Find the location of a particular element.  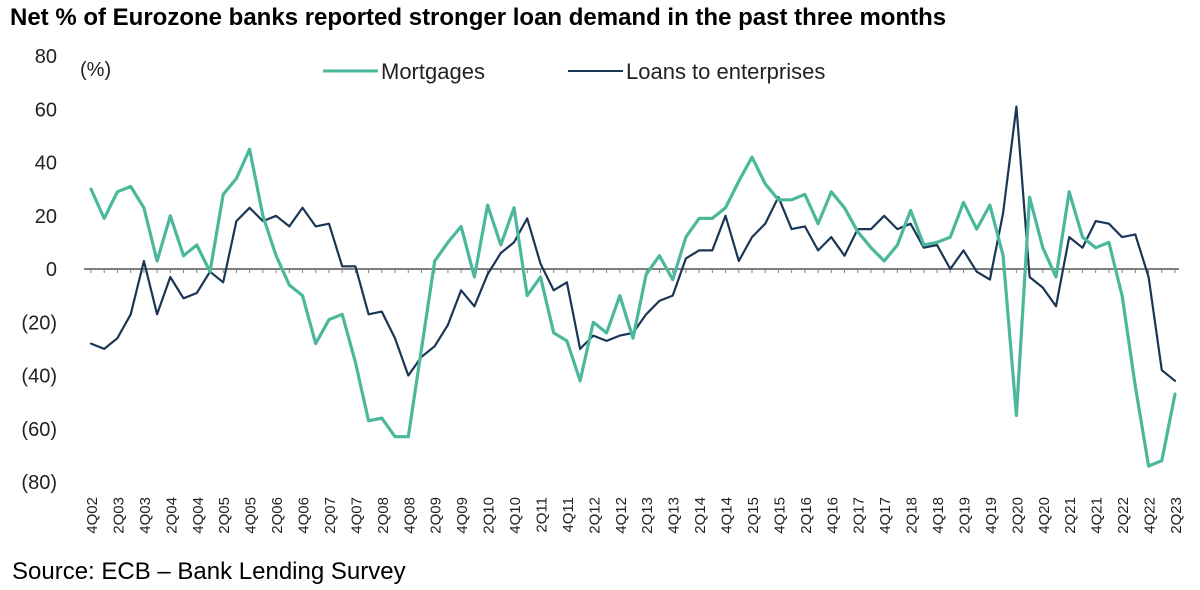

y-tick-label: (40) is located at coordinates (39, 377).